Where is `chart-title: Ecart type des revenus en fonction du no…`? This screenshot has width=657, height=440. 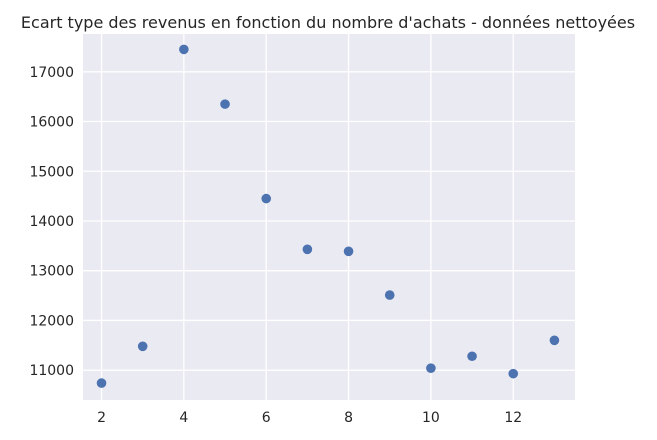
chart-title: Ecart type des revenus en fonction du no… is located at coordinates (328, 22).